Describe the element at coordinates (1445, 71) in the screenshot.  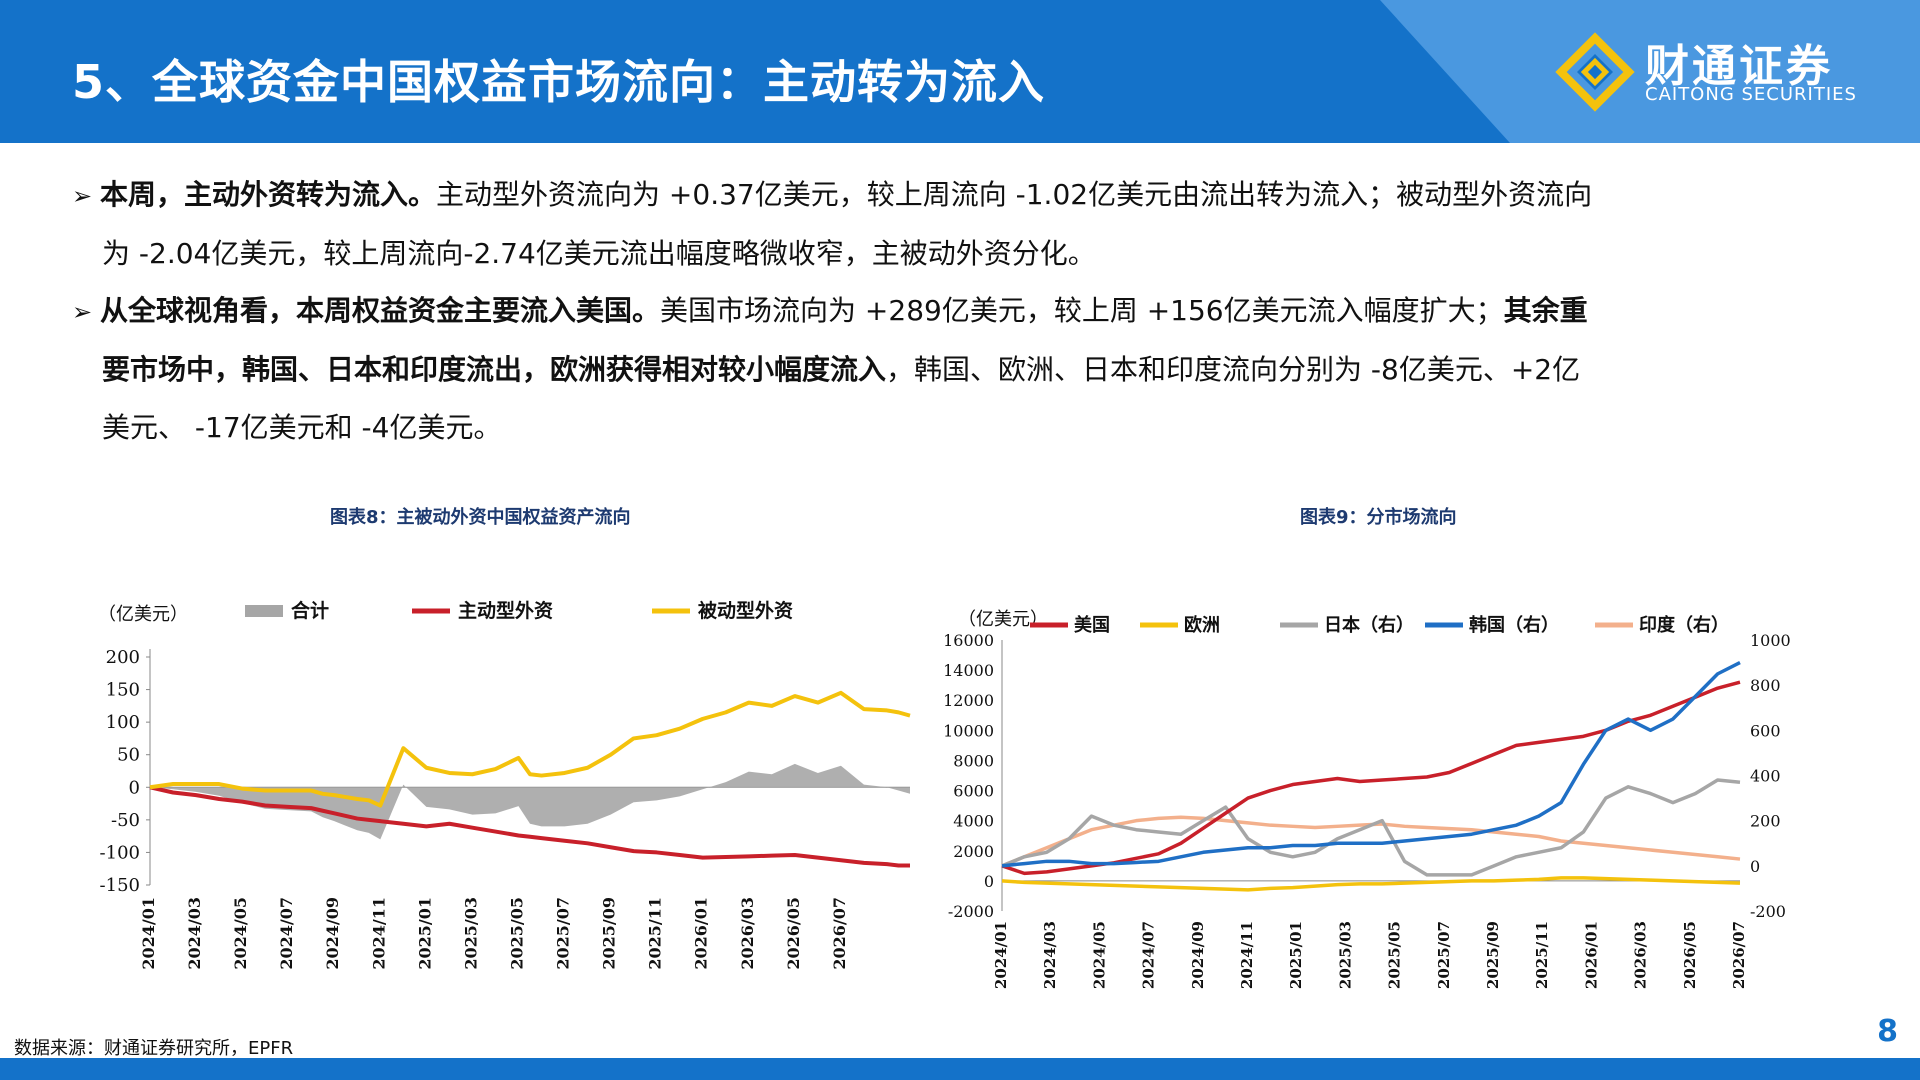
I see `header-decoration` at that location.